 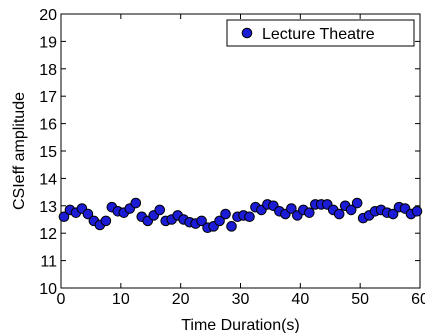 I want to click on x-tick-label: 10, so click(x=121, y=299).